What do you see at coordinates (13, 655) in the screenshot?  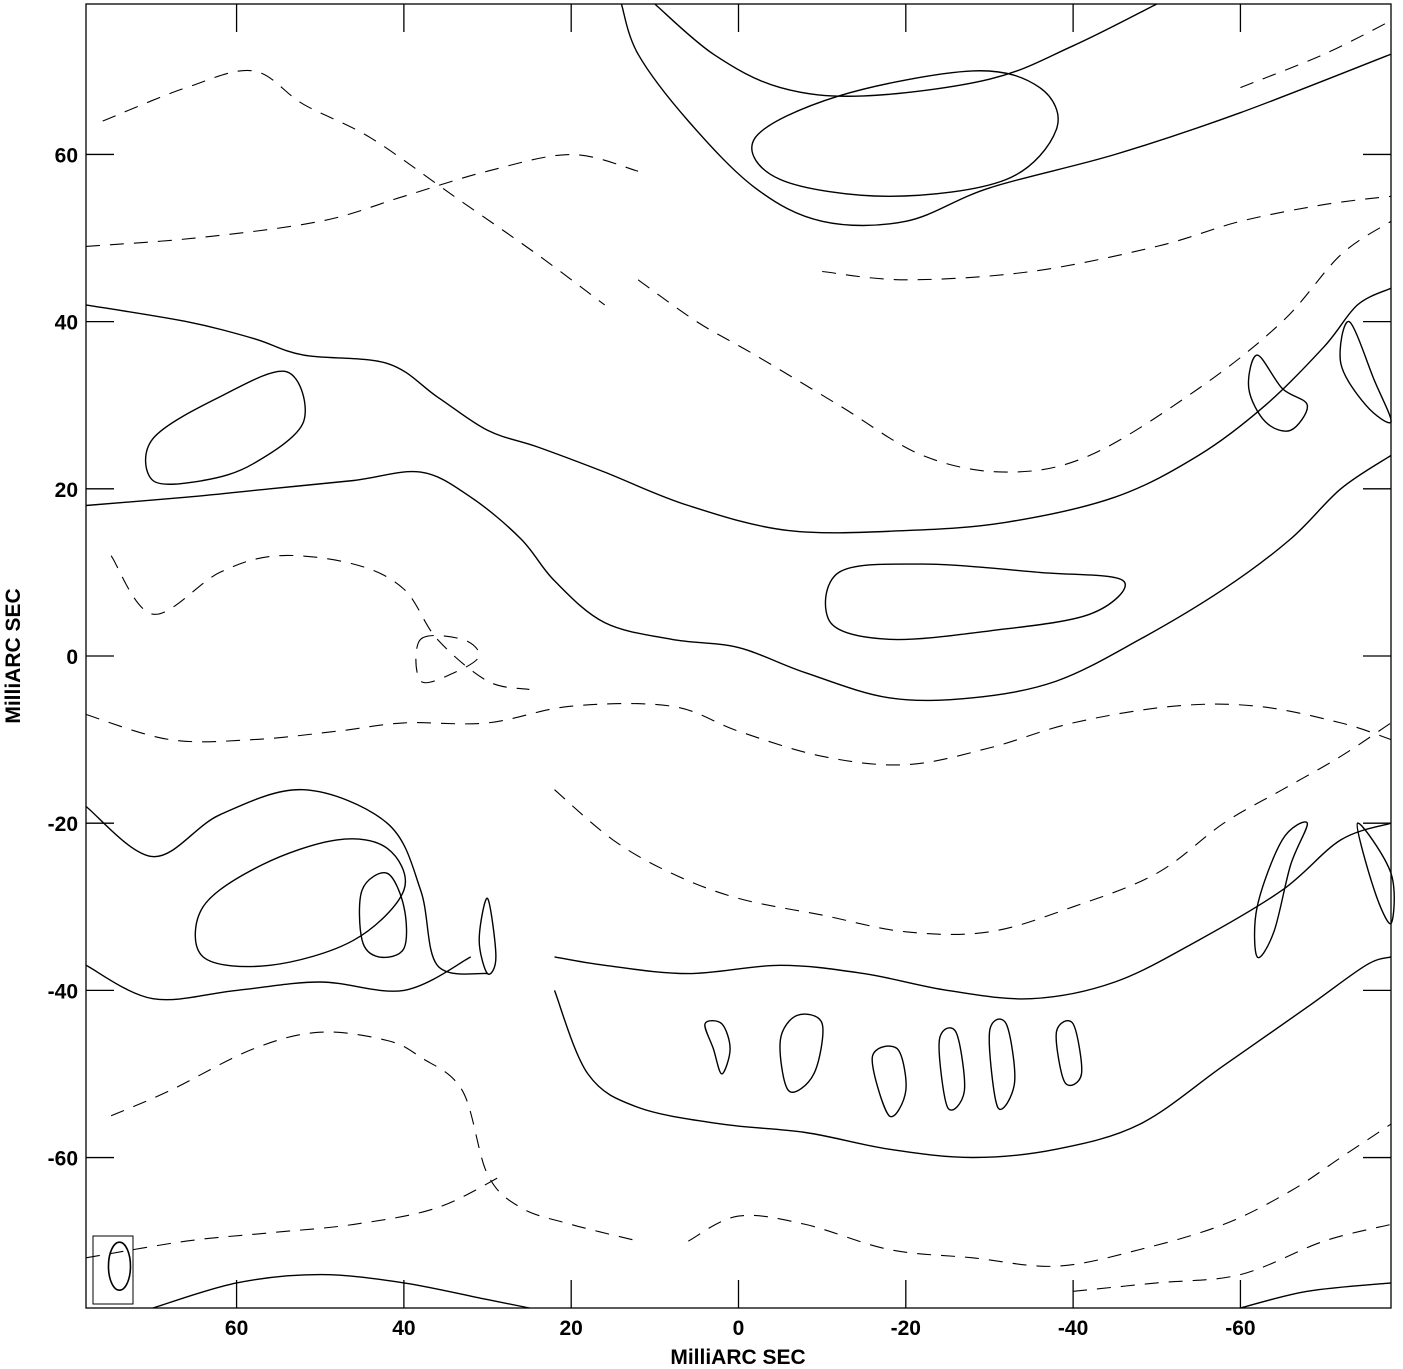 I see `y-axis-title: MilliARC SEC` at bounding box center [13, 655].